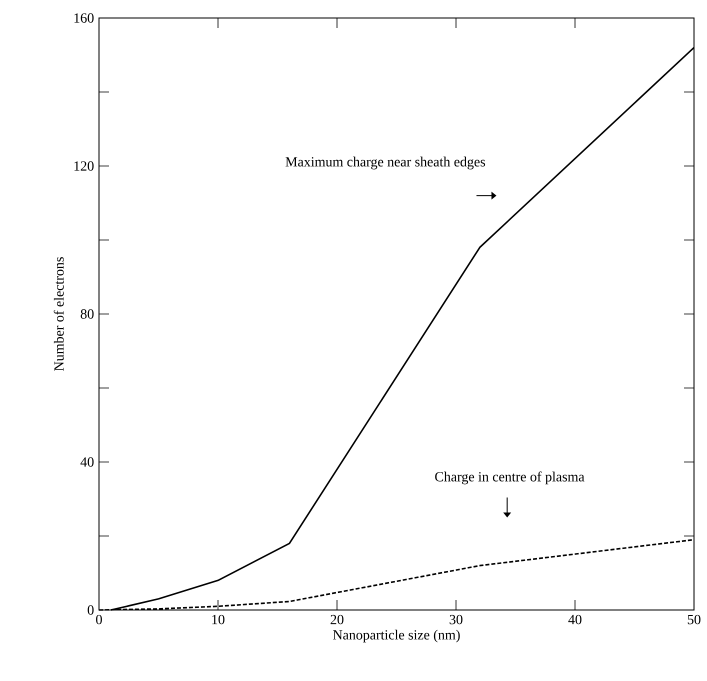 The width and height of the screenshot is (707, 681). I want to click on y-tick-label: 0, so click(91, 610).